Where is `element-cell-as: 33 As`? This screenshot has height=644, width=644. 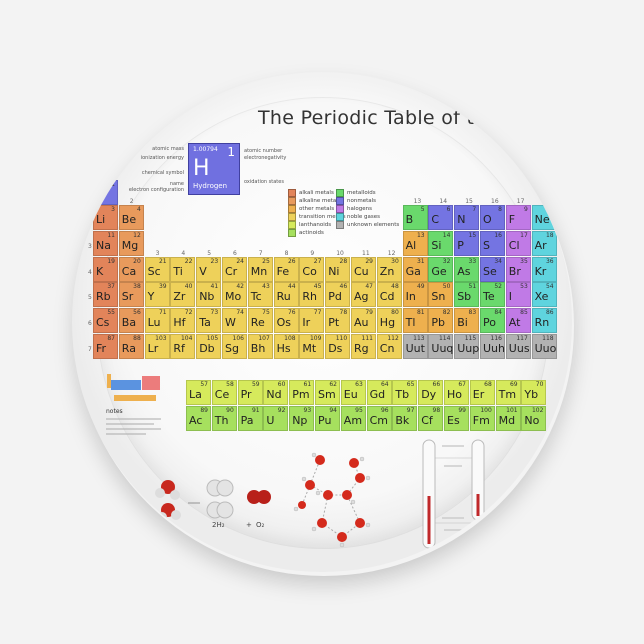
element-cell-as: 33 As is located at coordinates (467, 269).